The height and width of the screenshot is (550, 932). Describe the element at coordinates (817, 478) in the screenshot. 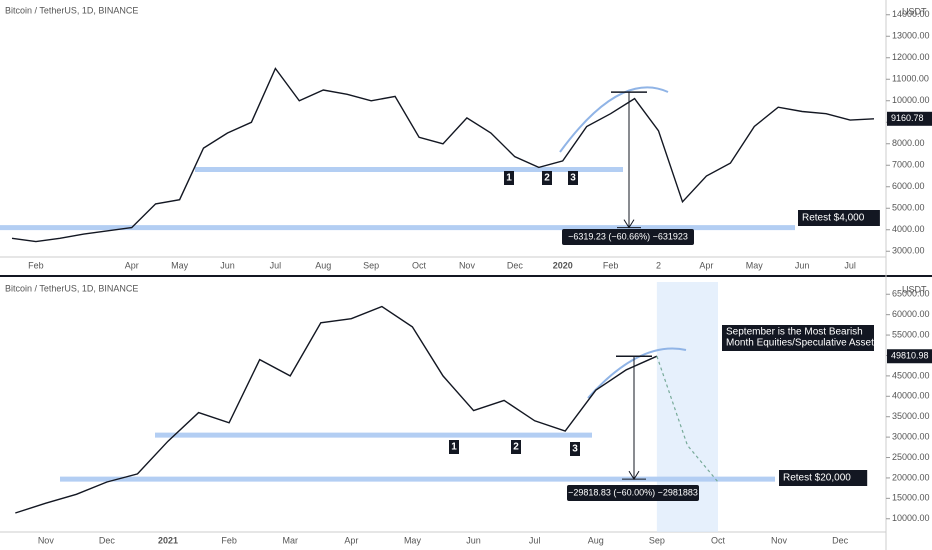

I see `retest-label: Retest $20,000` at that location.